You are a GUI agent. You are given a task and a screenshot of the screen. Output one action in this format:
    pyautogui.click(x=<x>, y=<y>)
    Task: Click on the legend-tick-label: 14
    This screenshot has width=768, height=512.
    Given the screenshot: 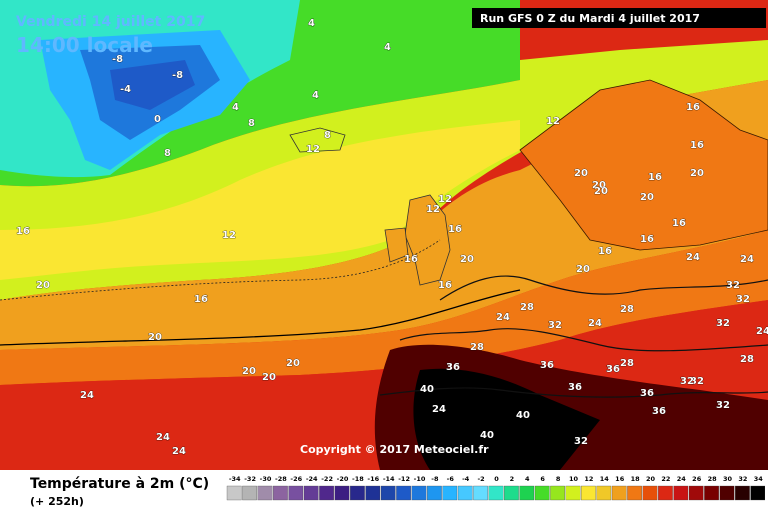 What is the action you would take?
    pyautogui.click(x=605, y=479)
    